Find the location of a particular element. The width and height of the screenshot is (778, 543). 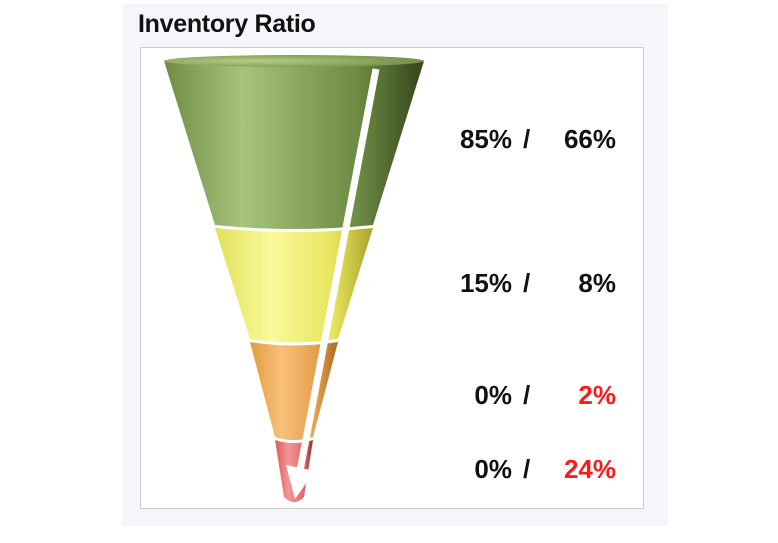

stage-4-values: 0% / 24% is located at coordinates (525, 471).